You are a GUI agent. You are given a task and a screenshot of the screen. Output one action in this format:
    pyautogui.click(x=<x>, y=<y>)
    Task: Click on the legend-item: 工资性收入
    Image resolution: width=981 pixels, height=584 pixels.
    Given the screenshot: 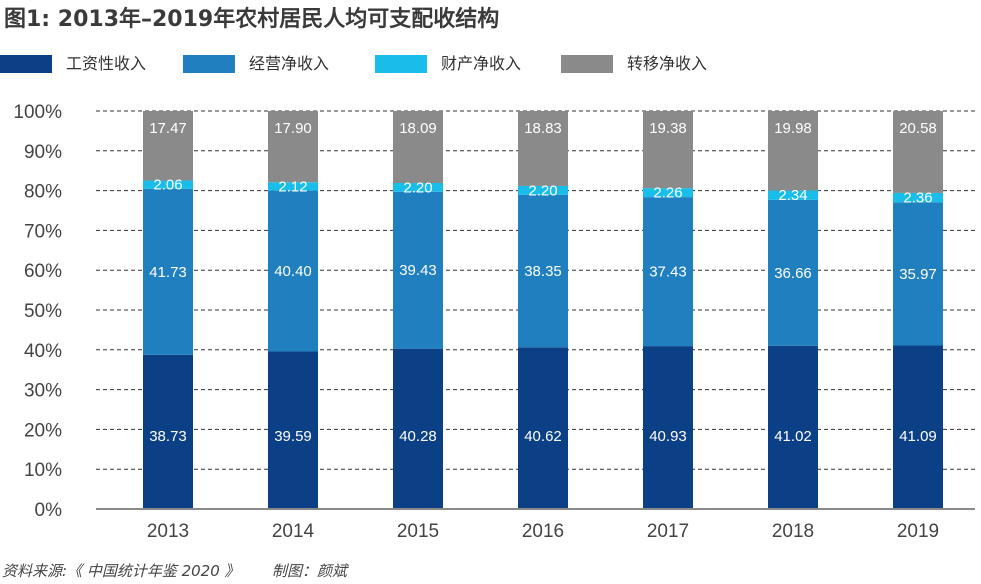 What is the action you would take?
    pyautogui.click(x=87, y=64)
    